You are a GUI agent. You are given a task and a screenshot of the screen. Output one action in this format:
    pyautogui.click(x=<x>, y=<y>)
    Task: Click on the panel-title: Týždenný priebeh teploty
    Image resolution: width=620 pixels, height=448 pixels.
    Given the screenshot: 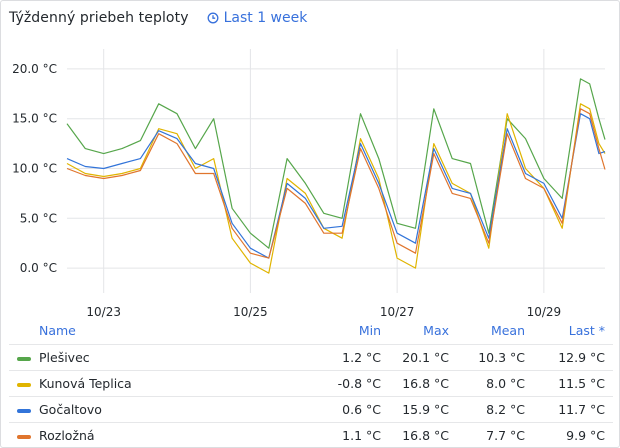 What is the action you would take?
    pyautogui.click(x=99, y=18)
    